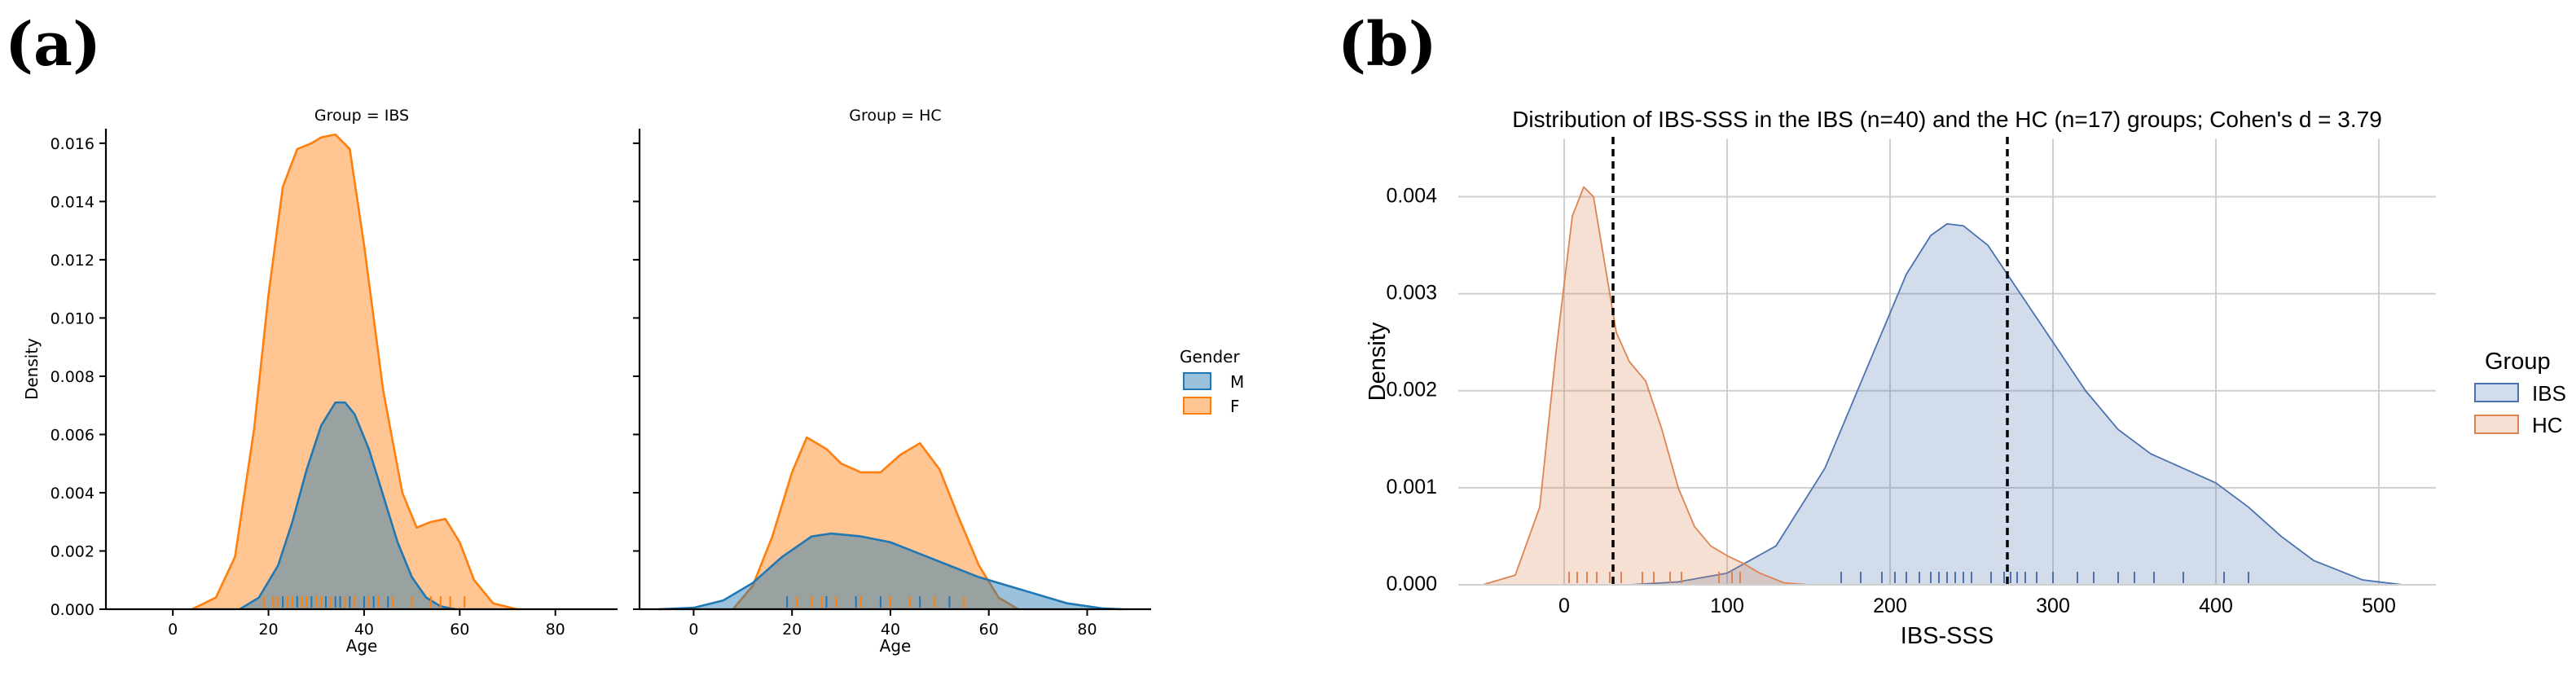  What do you see at coordinates (2518, 362) in the screenshot?
I see `legend-group-title: Group` at bounding box center [2518, 362].